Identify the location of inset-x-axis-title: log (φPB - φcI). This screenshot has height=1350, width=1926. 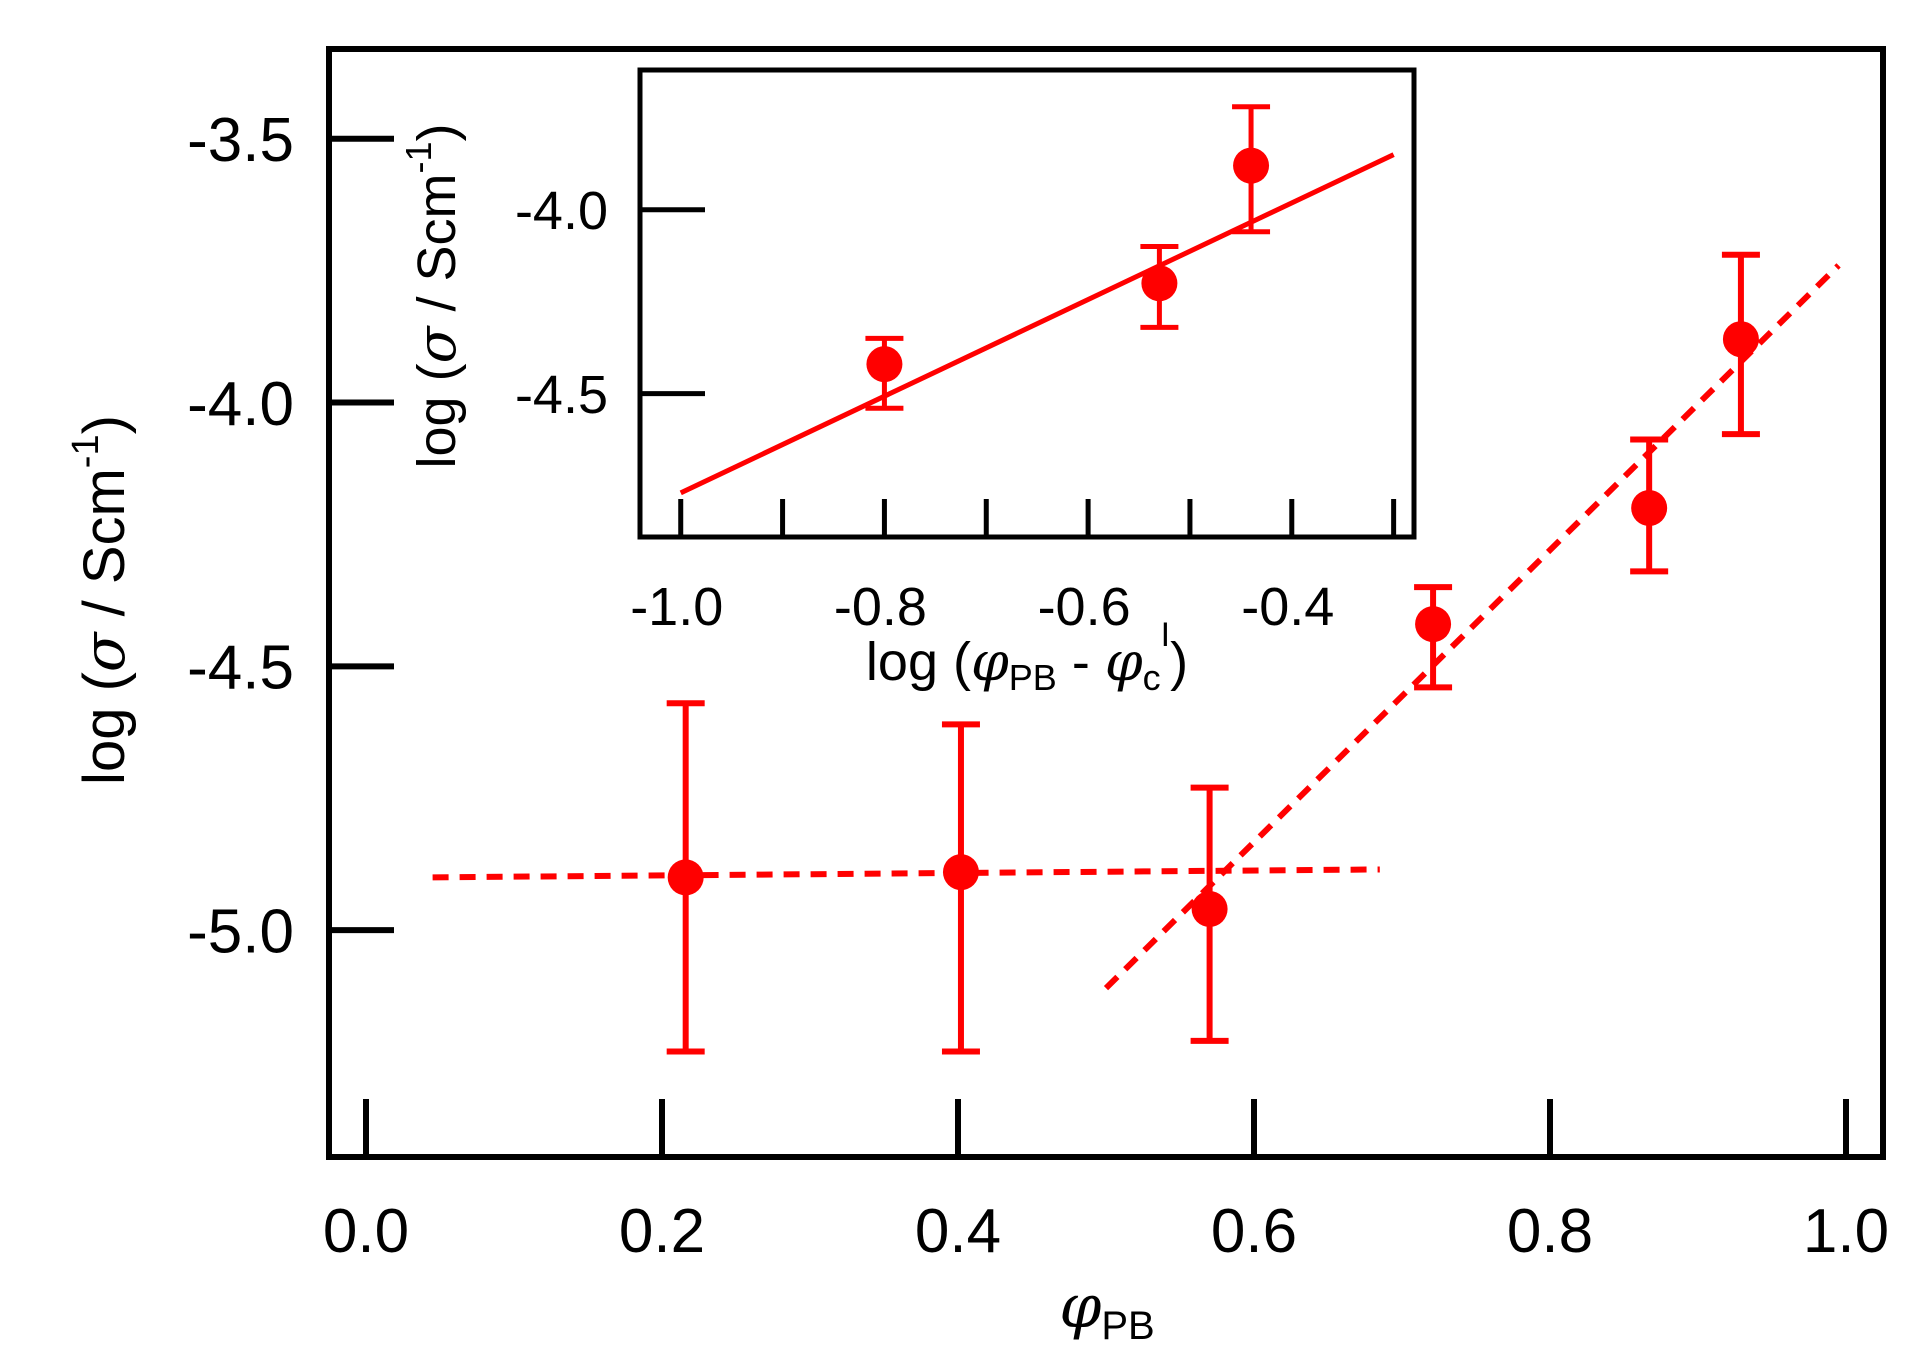
(1027, 657).